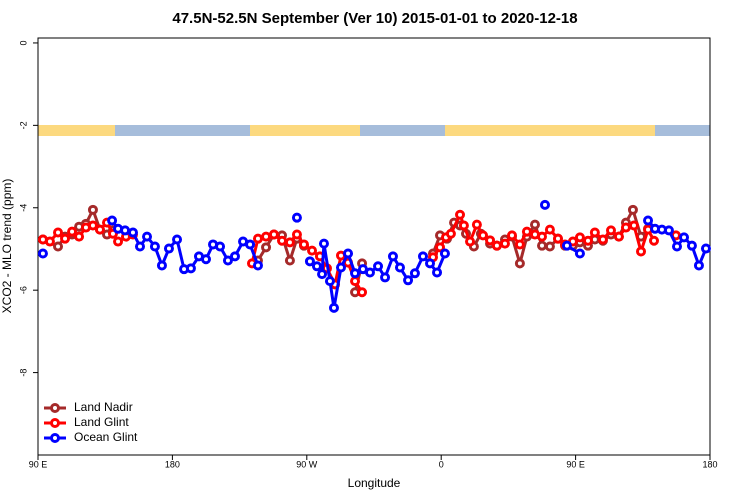  I want to click on y-tick-label: 0, so click(23, 42).